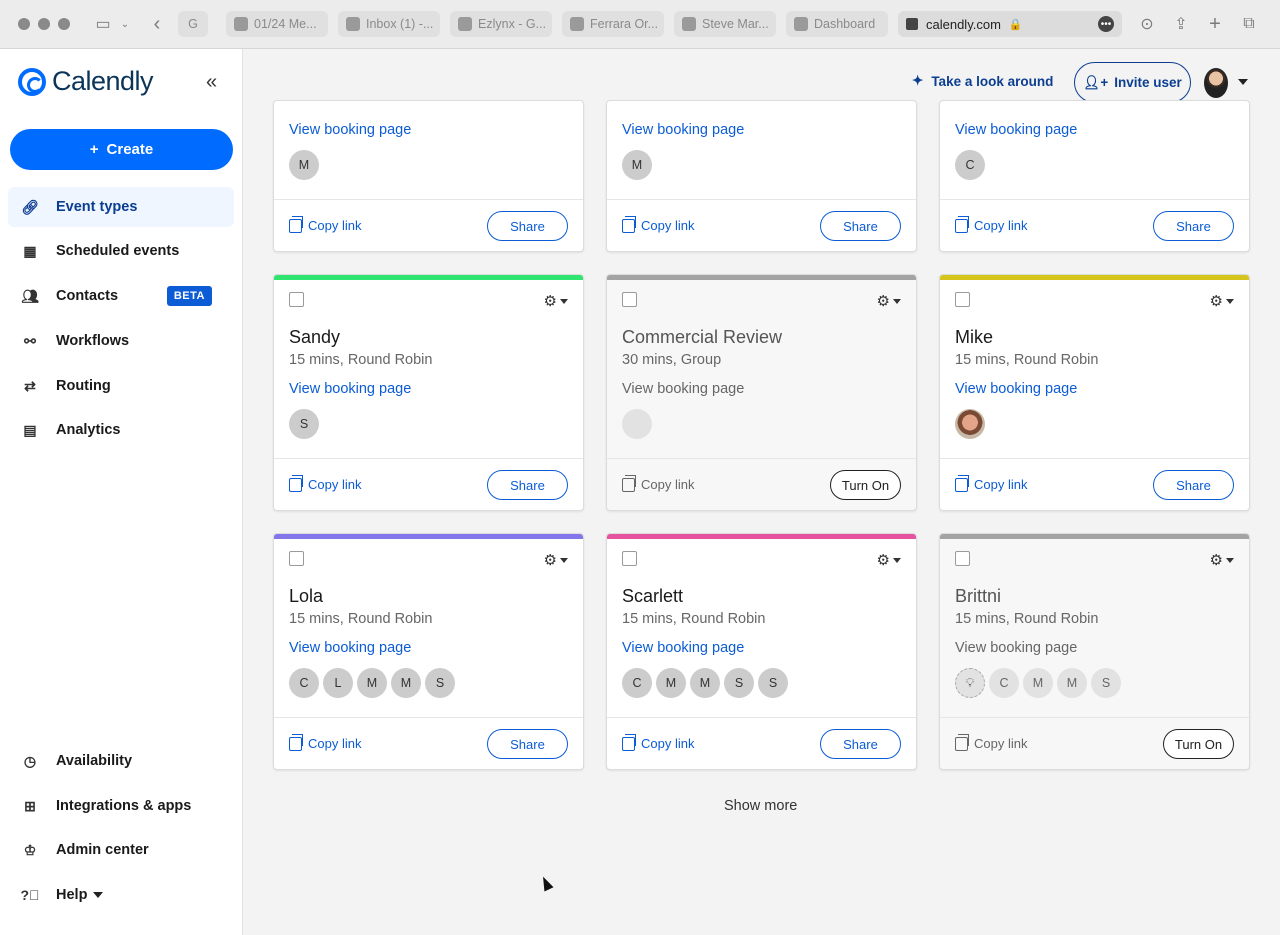 This screenshot has height=935, width=1280. What do you see at coordinates (689, 24) in the screenshot?
I see `site-icon` at bounding box center [689, 24].